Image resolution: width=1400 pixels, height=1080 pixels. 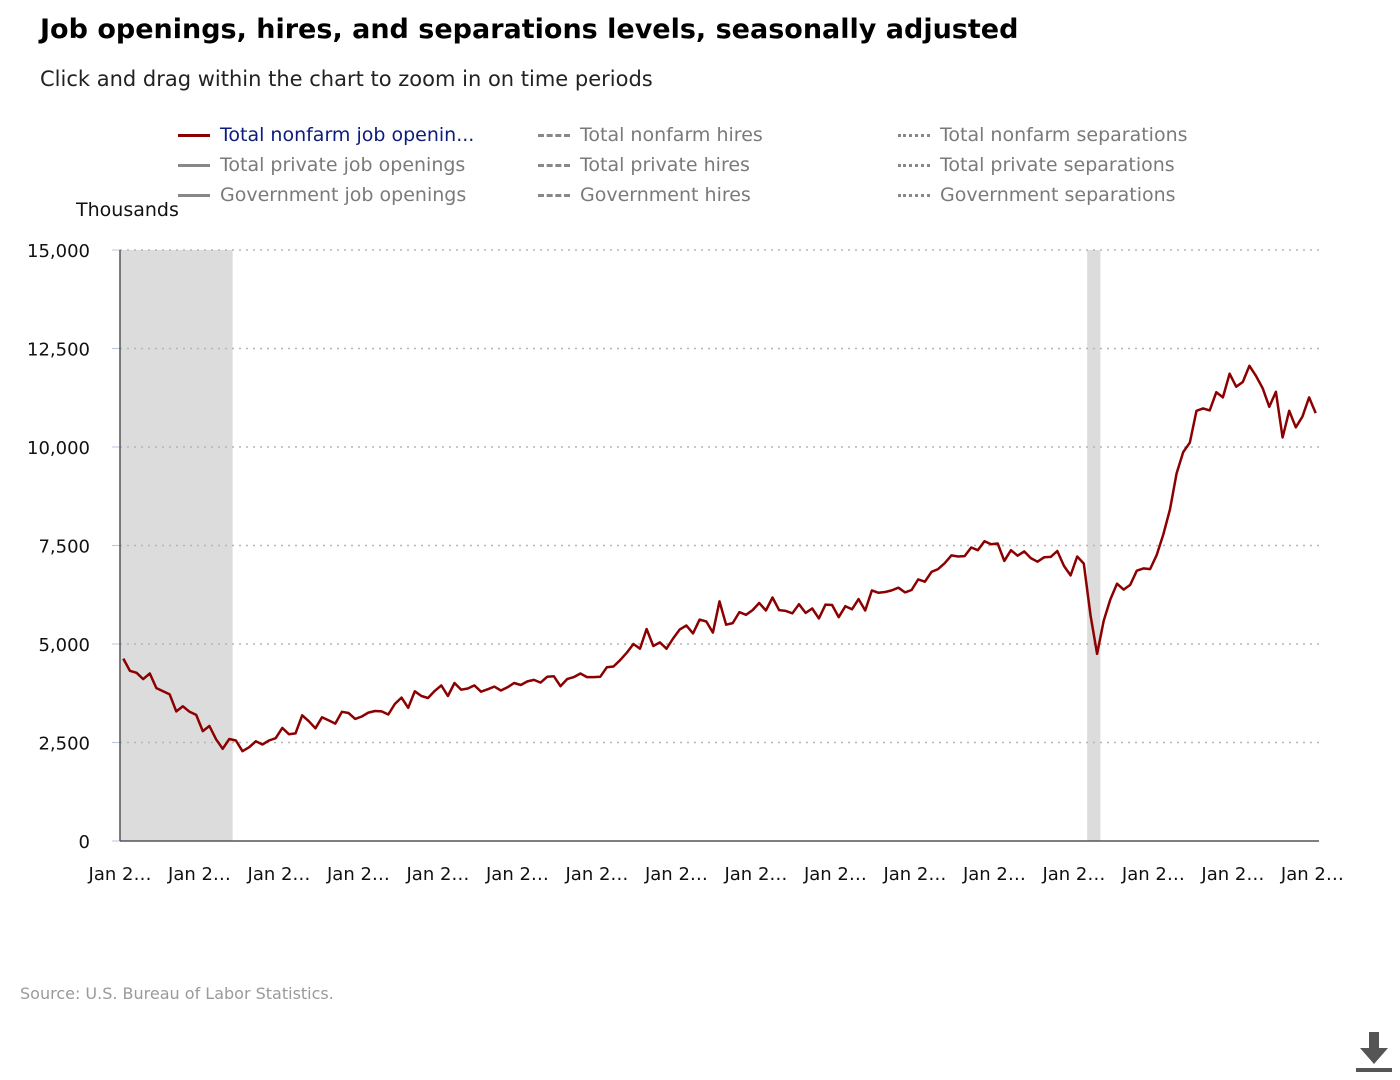 What do you see at coordinates (343, 195) in the screenshot?
I see `legend-label: Government job openings` at bounding box center [343, 195].